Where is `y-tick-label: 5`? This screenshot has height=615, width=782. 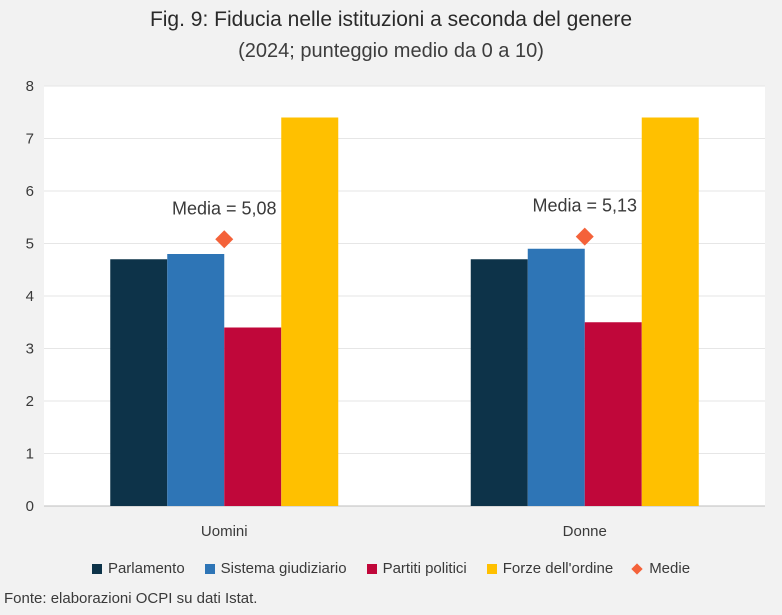 y-tick-label: 5 is located at coordinates (30, 244).